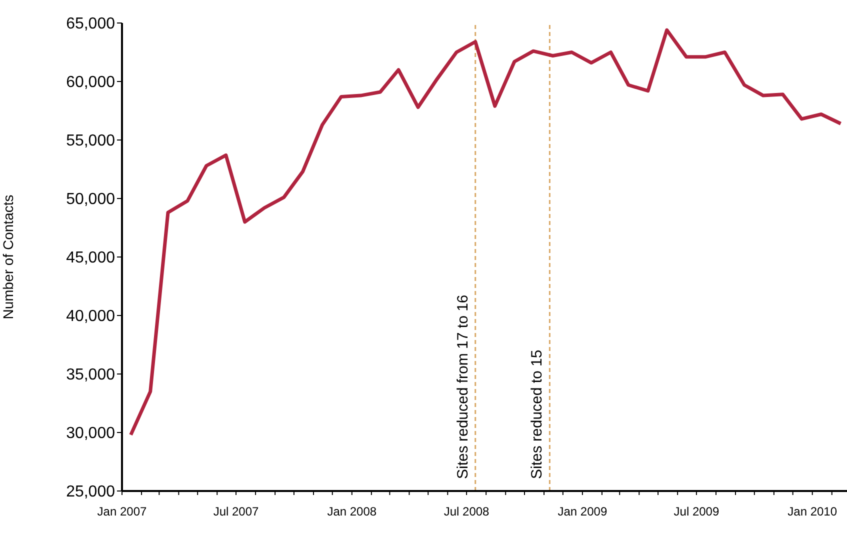 This screenshot has height=533, width=847. I want to click on y-tick-label: 30,000, so click(91, 433).